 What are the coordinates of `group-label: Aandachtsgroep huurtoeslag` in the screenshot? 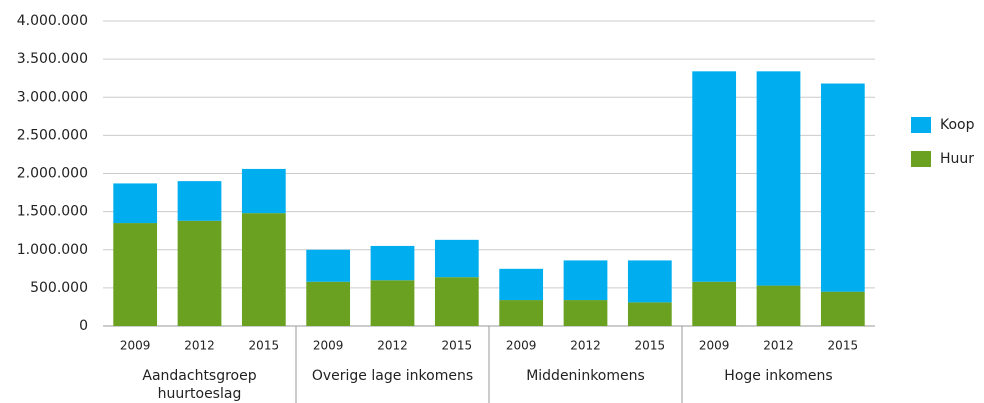 It's located at (199, 385).